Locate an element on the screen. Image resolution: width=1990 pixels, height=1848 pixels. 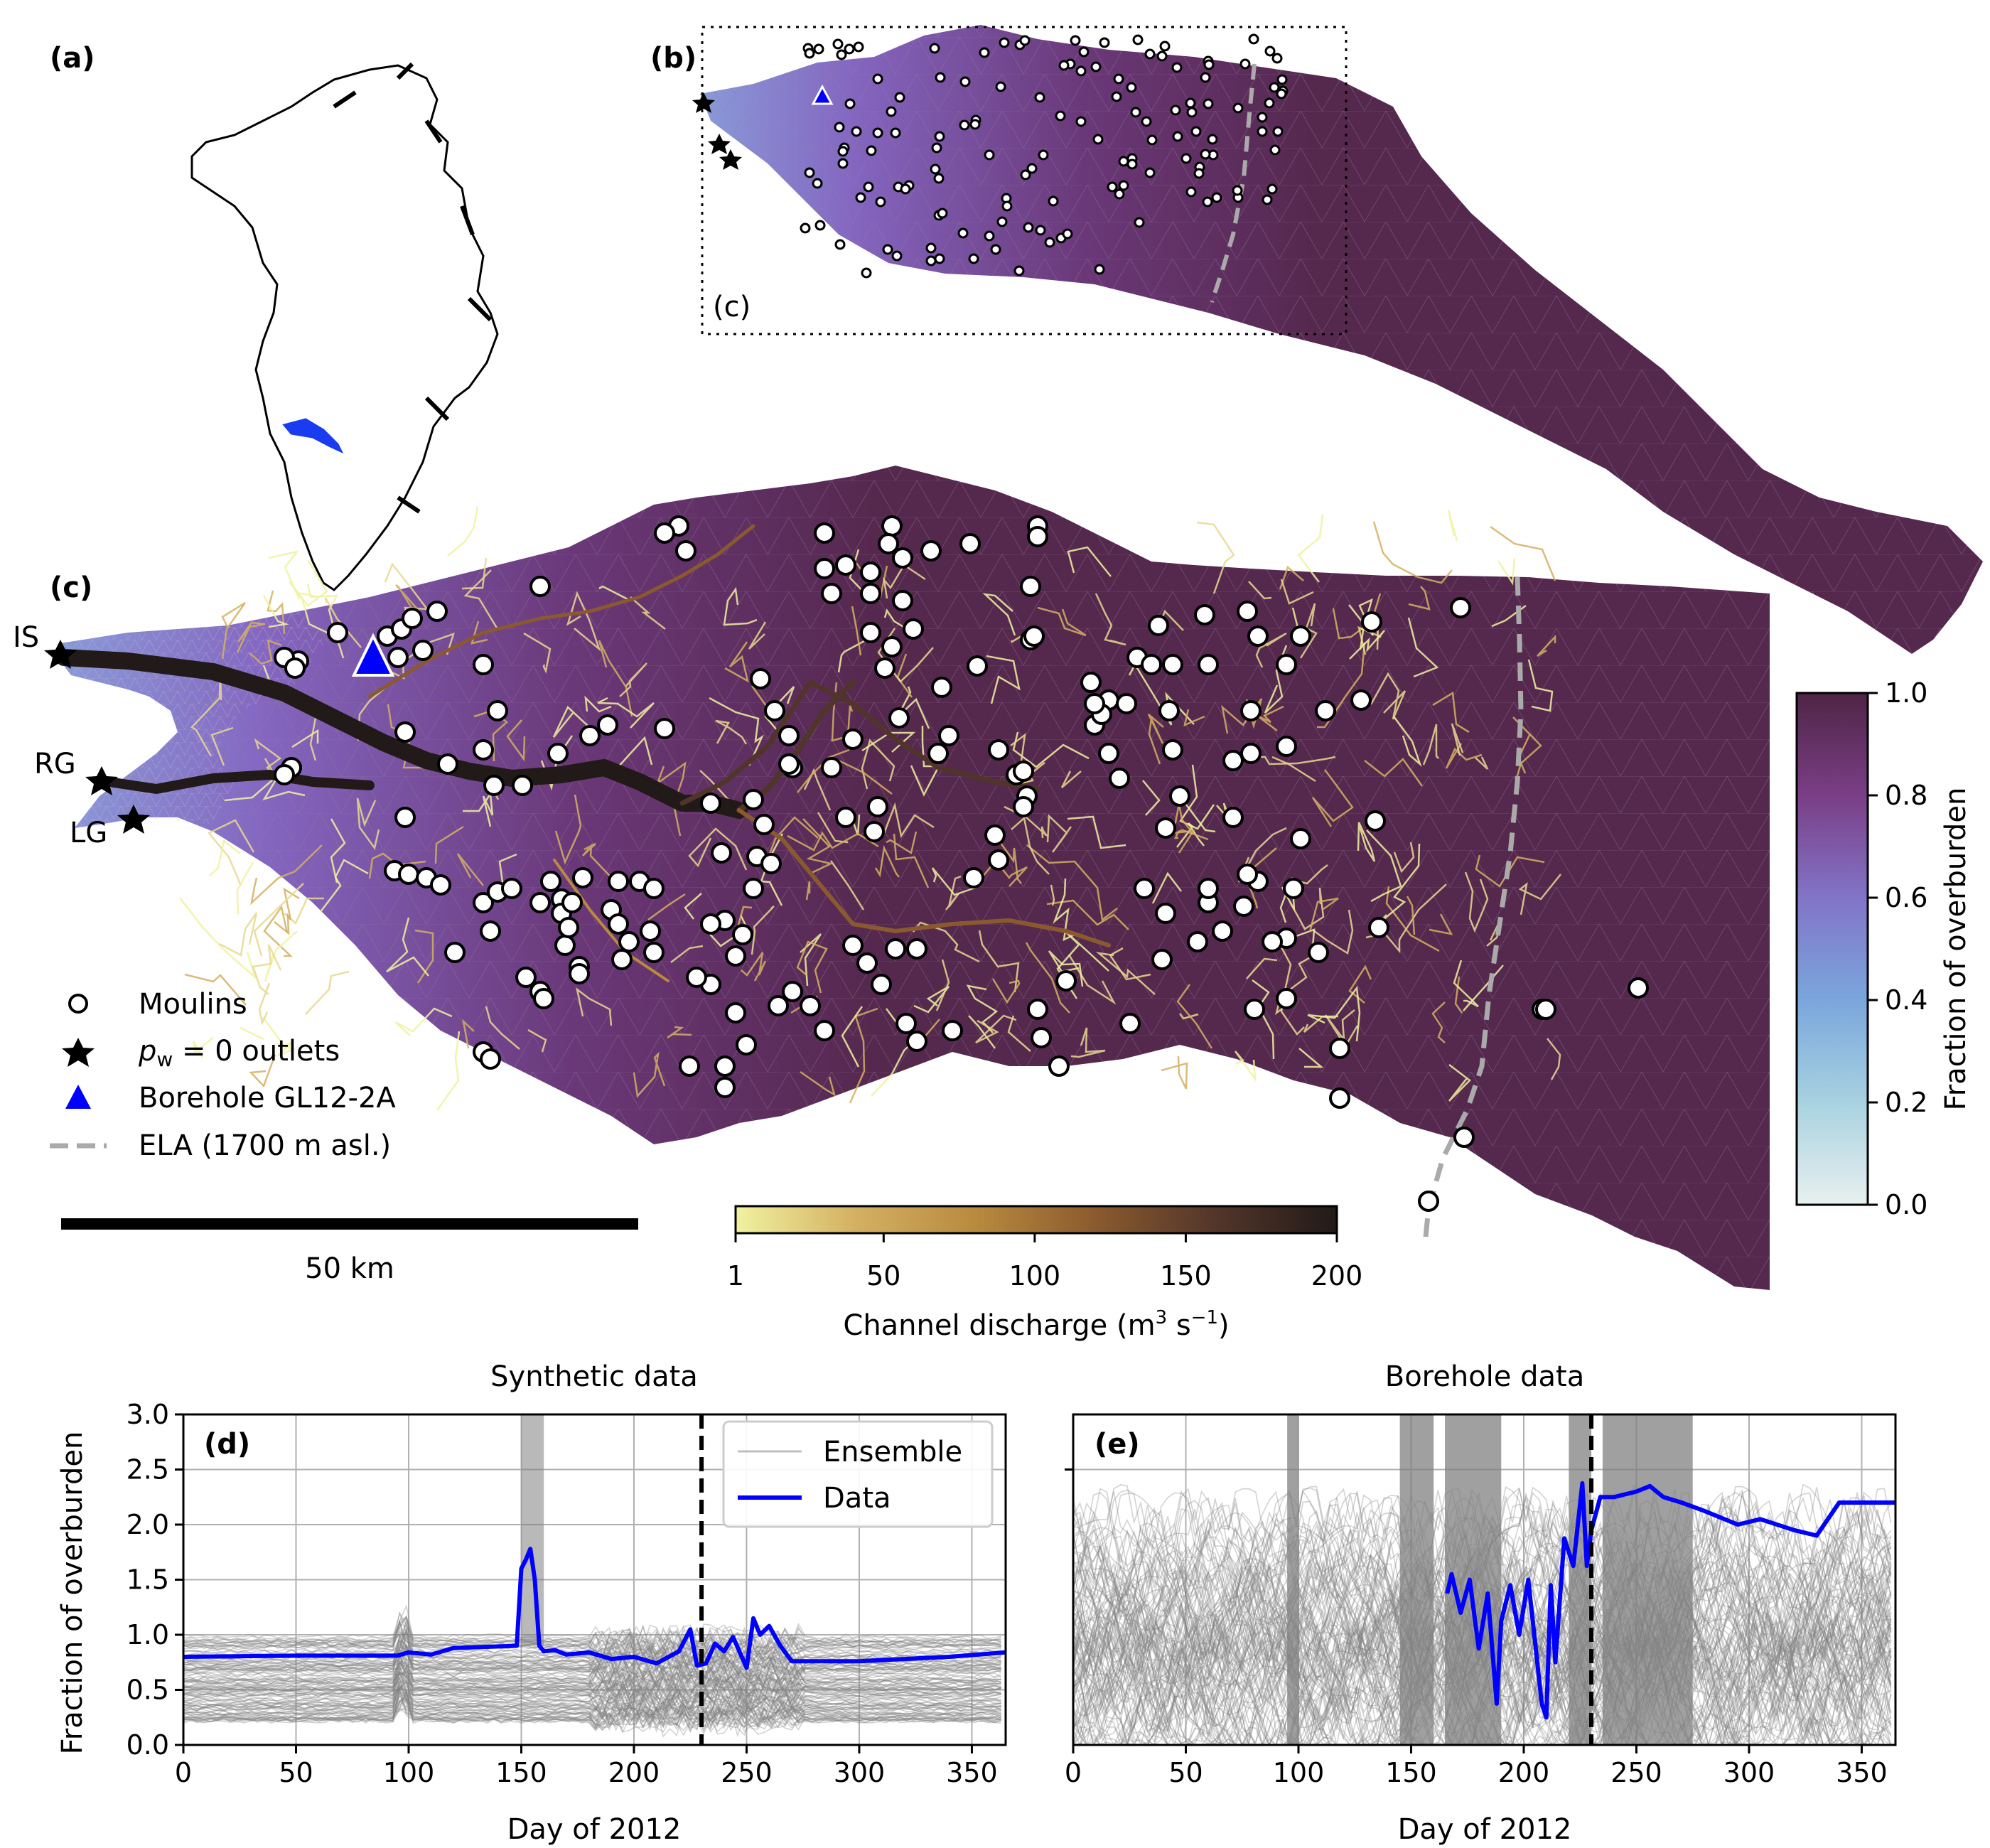
panel-b-label: (b) is located at coordinates (673, 58).